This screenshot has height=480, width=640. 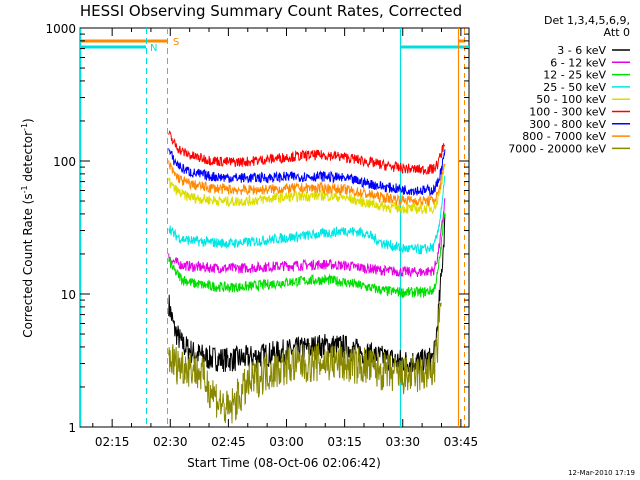 What do you see at coordinates (574, 75) in the screenshot?
I see `legend-label-2: 12 - 25 keV` at bounding box center [574, 75].